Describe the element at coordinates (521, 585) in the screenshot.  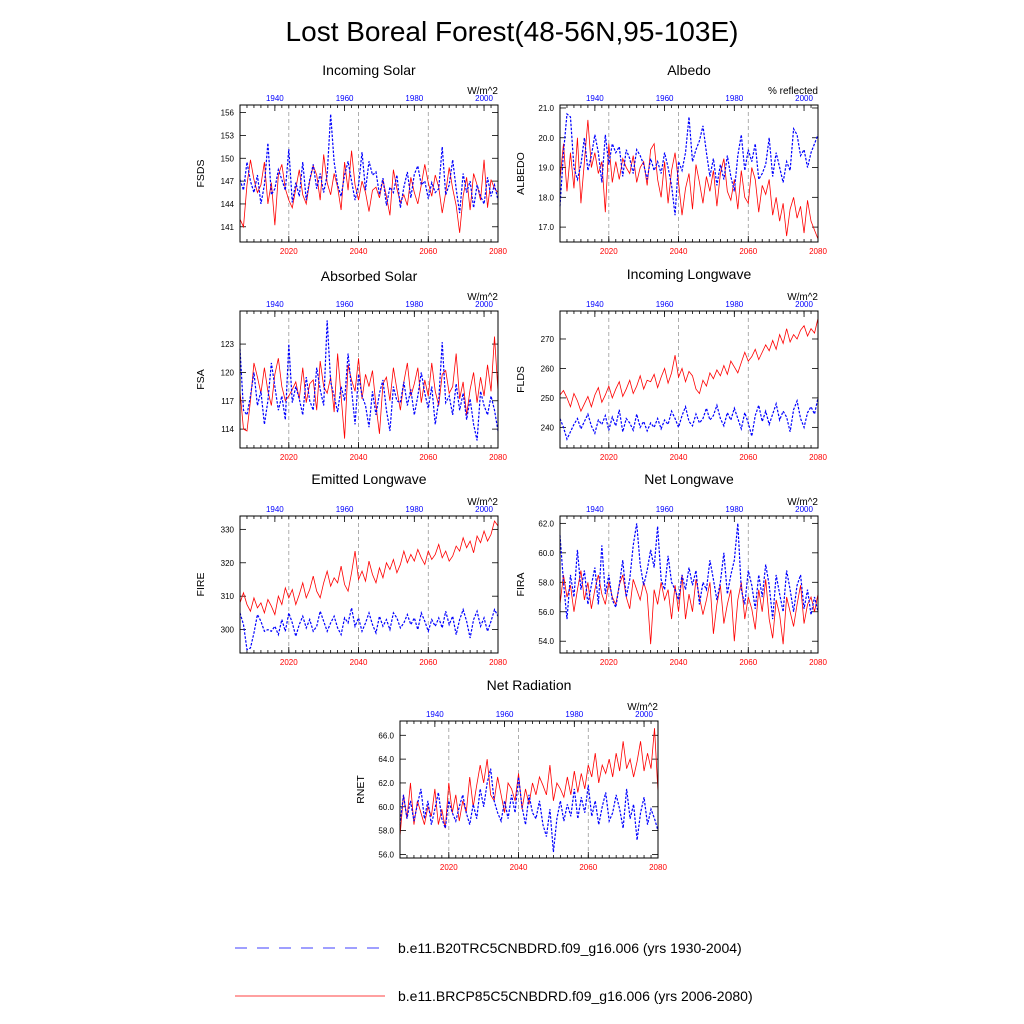
I see `y-axis-label: FIRA` at that location.